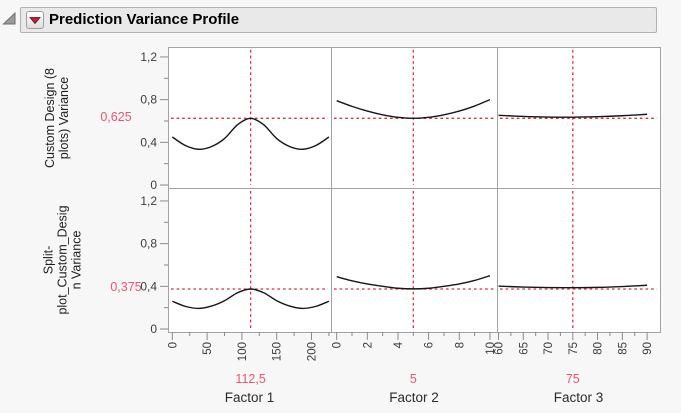 This screenshot has height=413, width=681. What do you see at coordinates (499, 348) in the screenshot?
I see `x-axis-tick-label: 60` at bounding box center [499, 348].